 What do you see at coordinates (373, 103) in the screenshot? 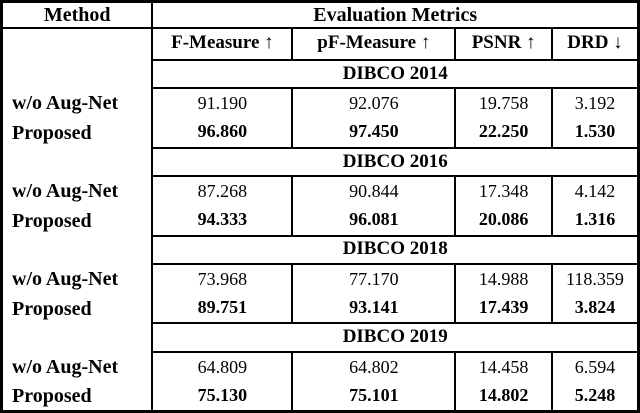
I see `cell-pf-measure: 92.076` at bounding box center [373, 103].